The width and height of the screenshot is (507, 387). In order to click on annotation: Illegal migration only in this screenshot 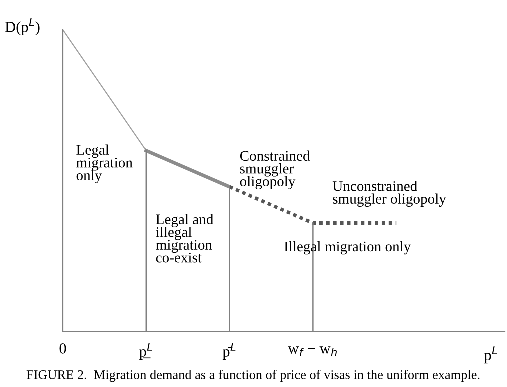, I will do `click(348, 248)`.